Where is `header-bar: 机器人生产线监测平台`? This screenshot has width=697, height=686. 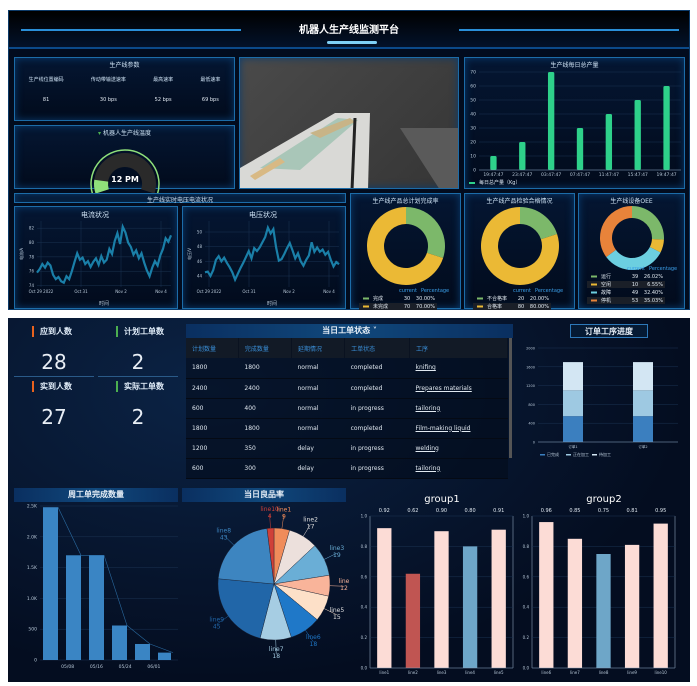
header-bar: 机器人生产线监测平台 is located at coordinates (349, 30).